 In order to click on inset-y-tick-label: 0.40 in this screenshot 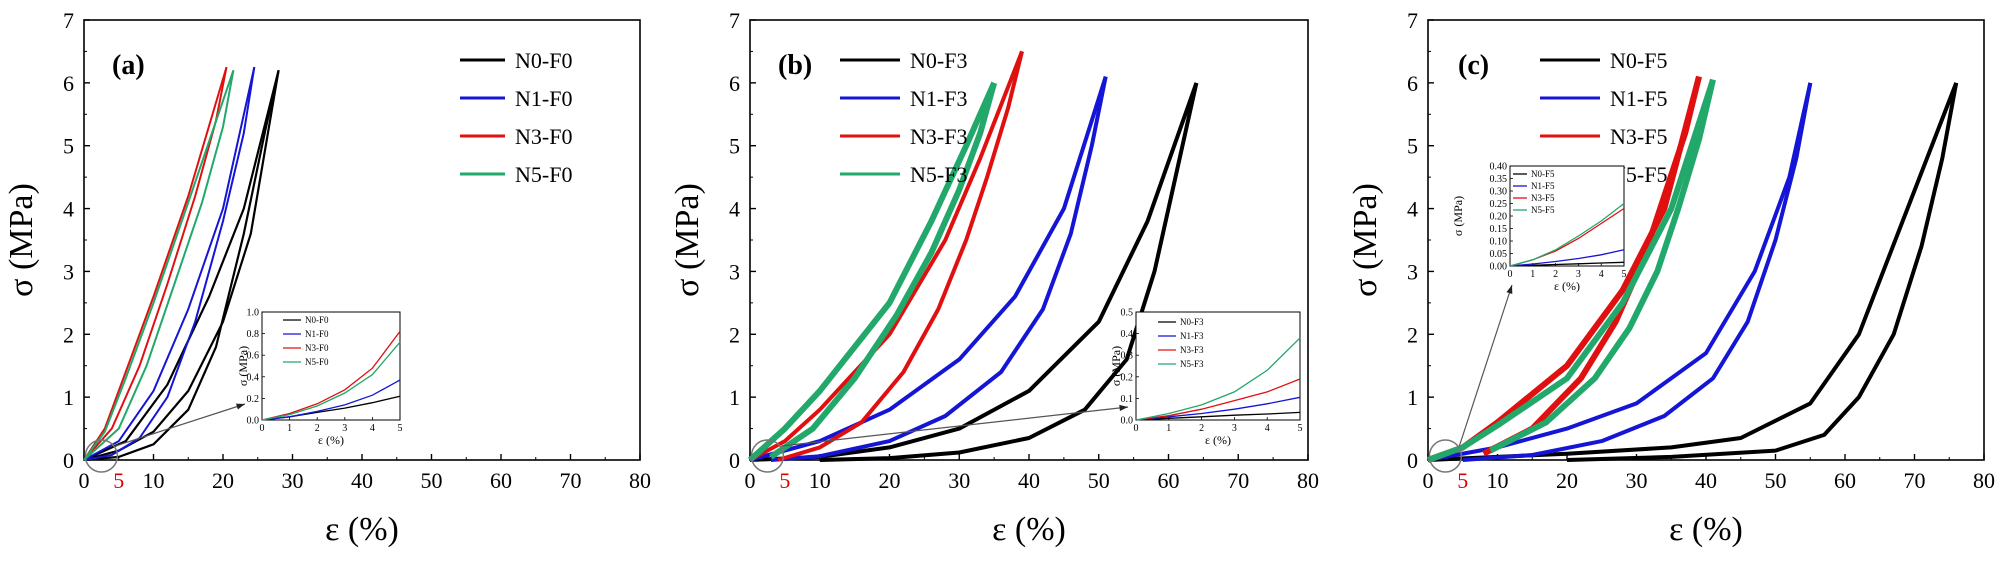, I will do `click(1499, 167)`.